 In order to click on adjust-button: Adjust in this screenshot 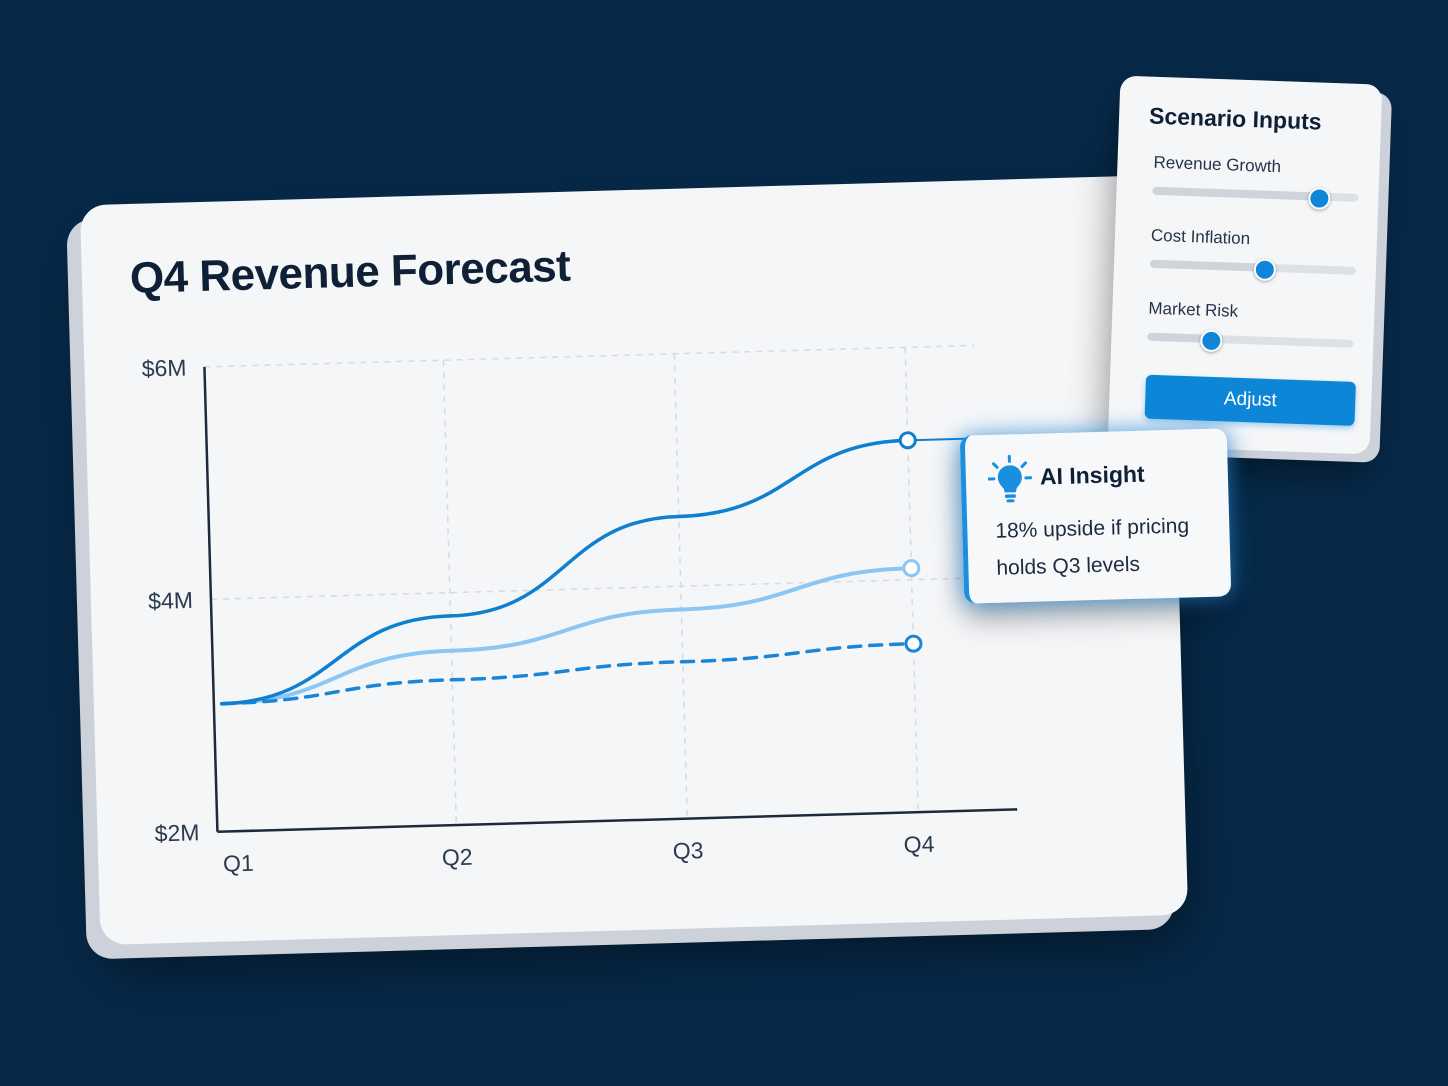, I will do `click(1250, 400)`.